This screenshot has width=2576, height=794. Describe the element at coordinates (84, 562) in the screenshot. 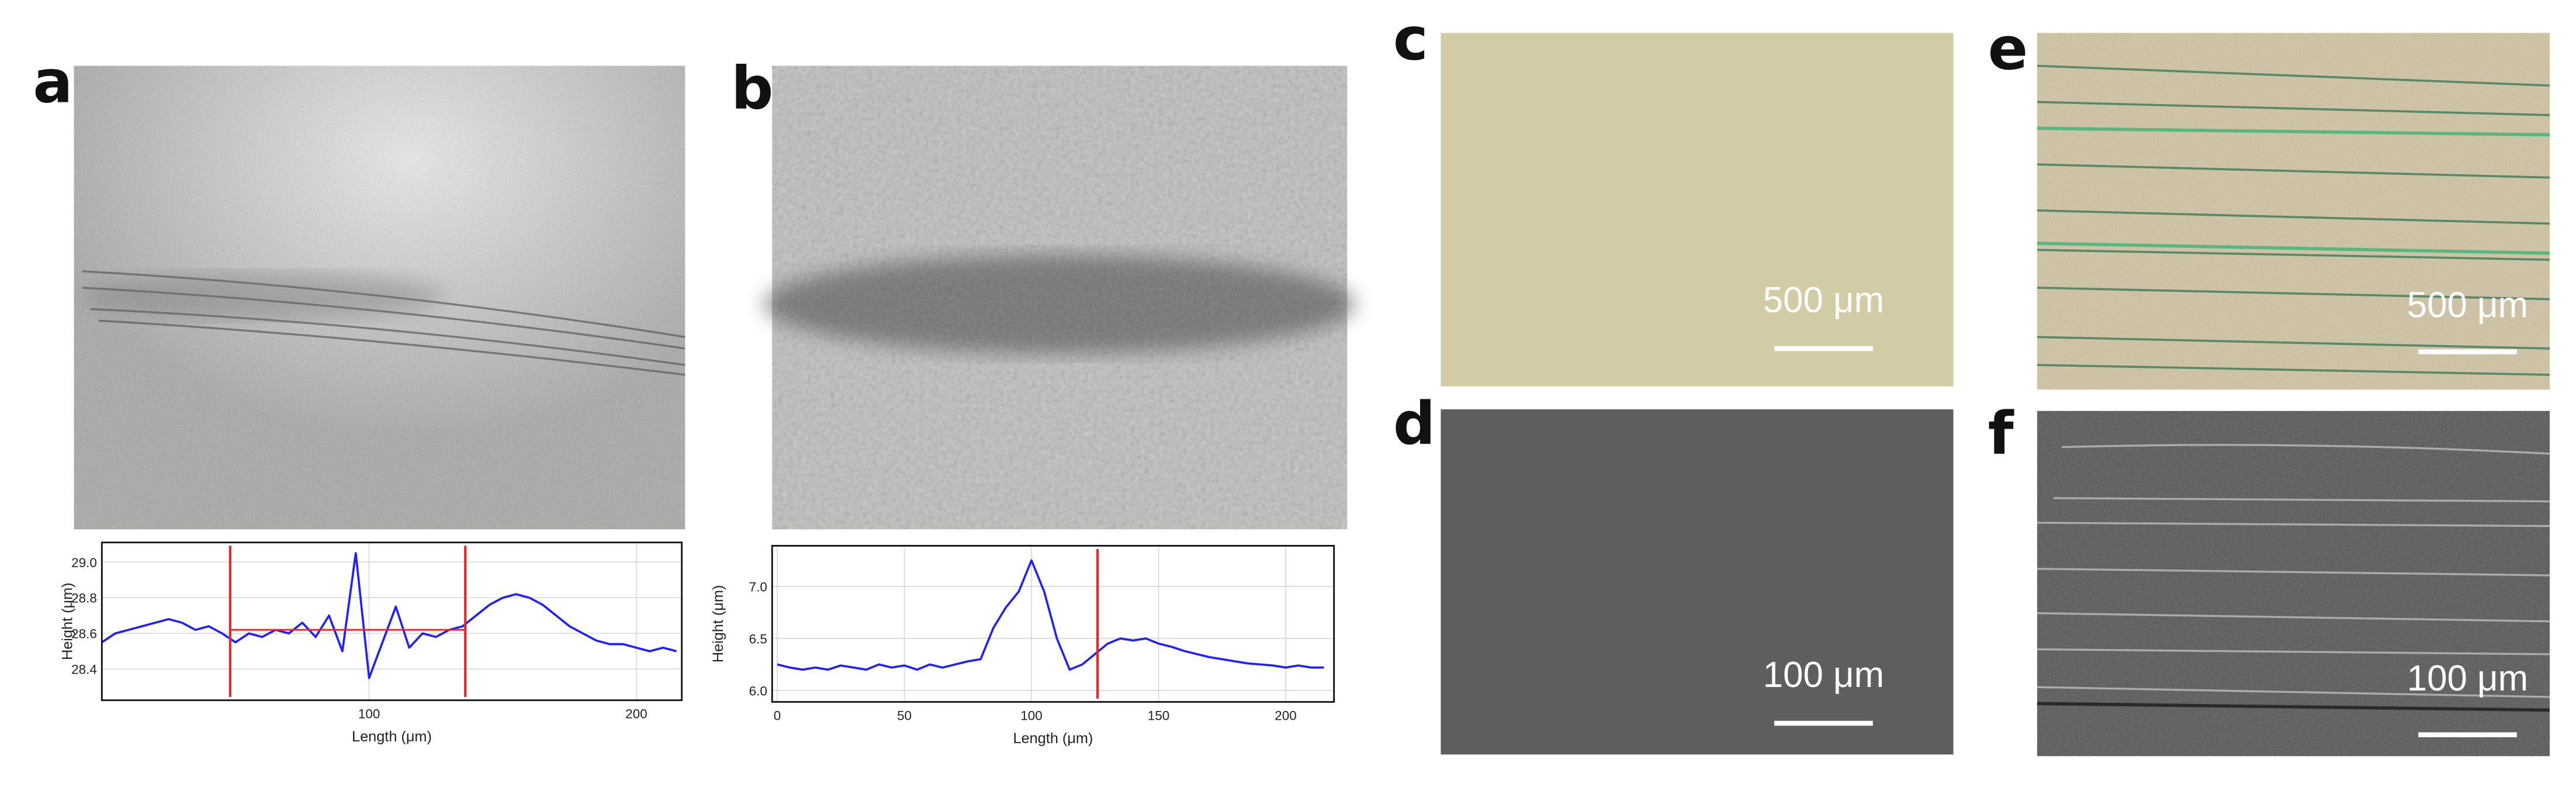

I see `y-tick-label: 29.0` at that location.